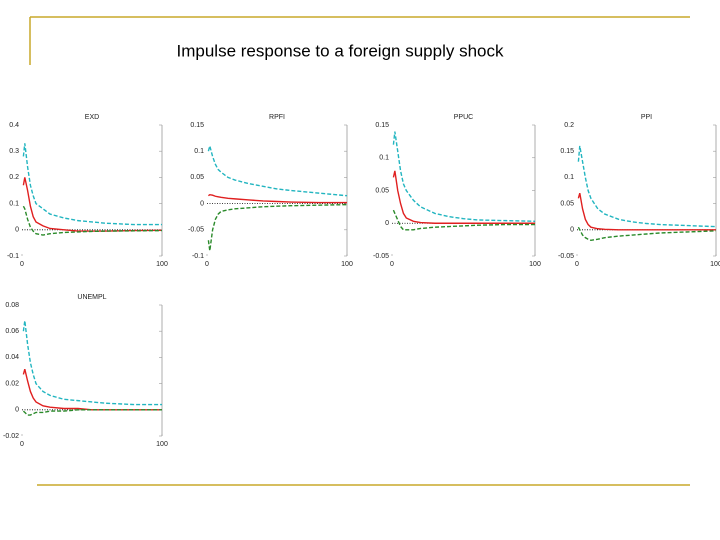 This screenshot has width=720, height=540. Describe the element at coordinates (463, 117) in the screenshot. I see `chart-title: PPUC` at that location.